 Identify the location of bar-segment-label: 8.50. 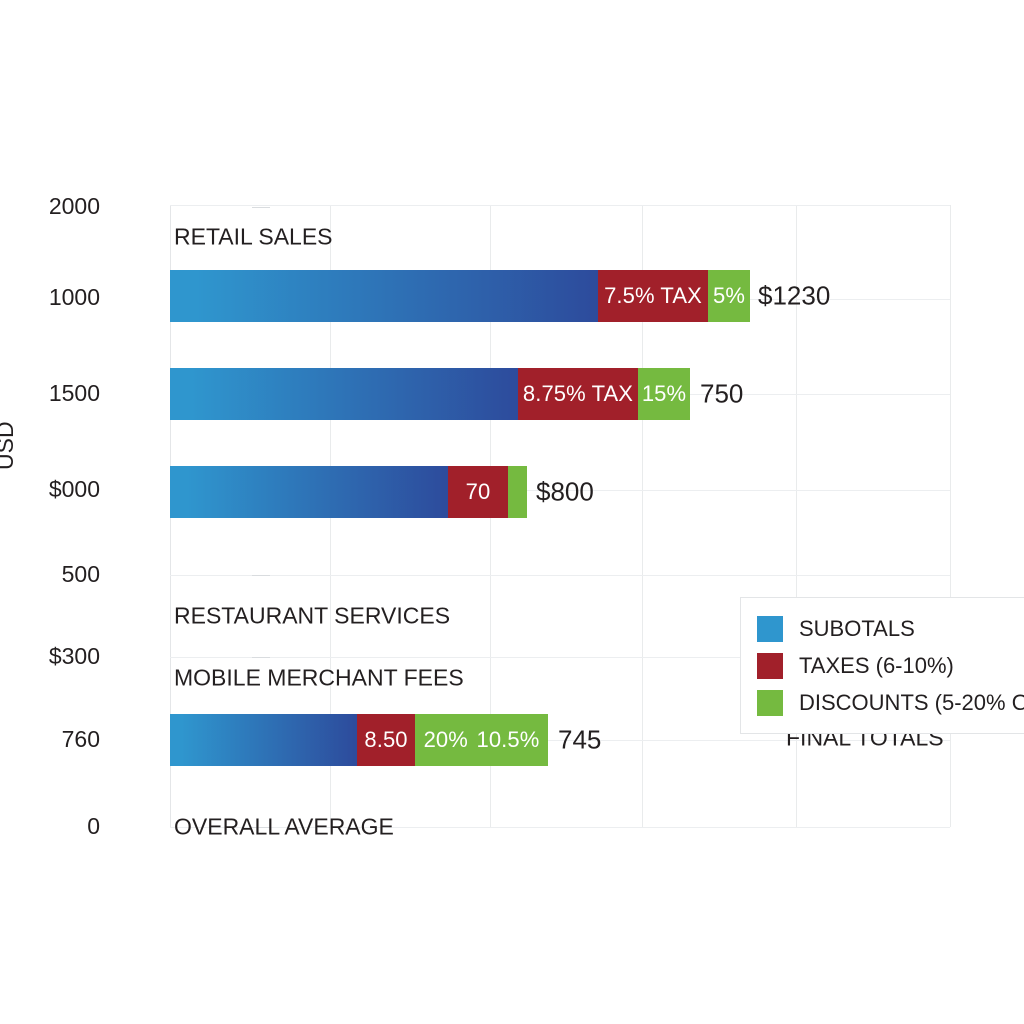
(386, 739).